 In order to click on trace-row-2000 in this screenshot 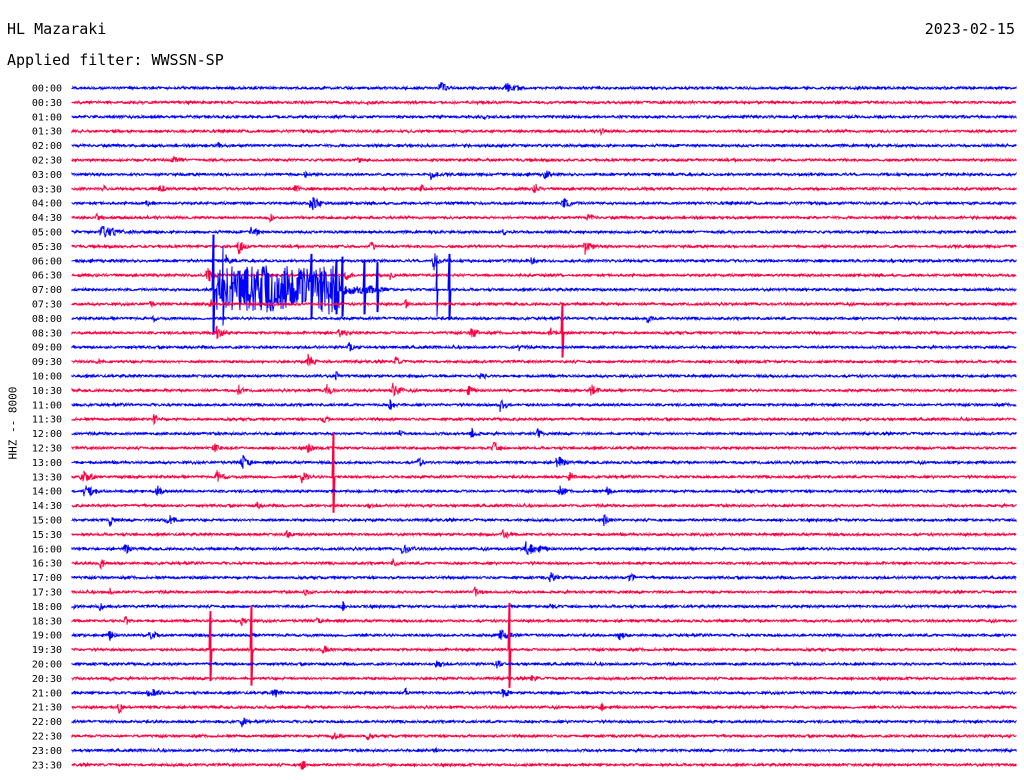, I will do `click(544, 664)`.